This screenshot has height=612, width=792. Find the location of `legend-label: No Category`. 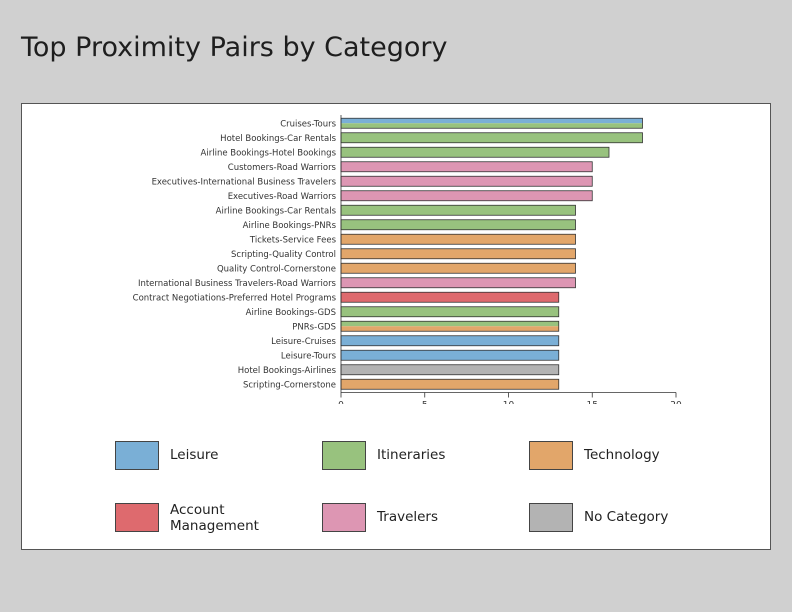

legend-label: No Category is located at coordinates (626, 517).